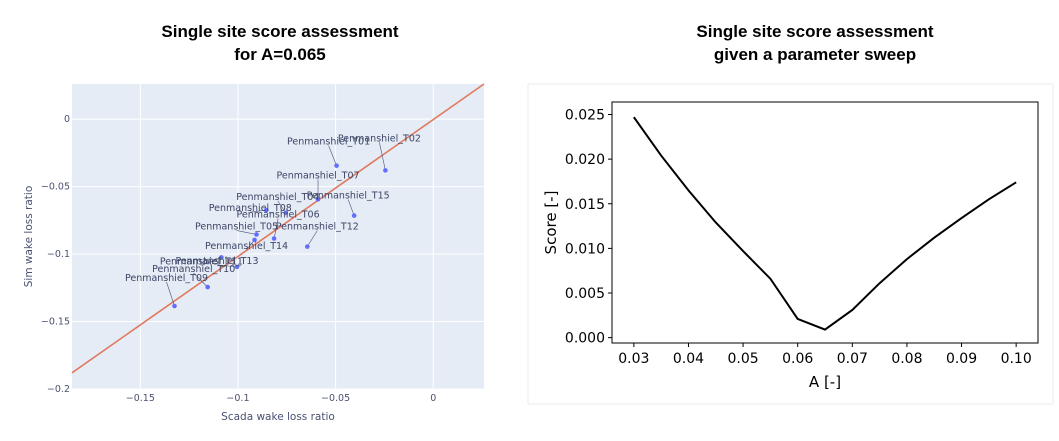  Describe the element at coordinates (348, 196) in the screenshot. I see `left-point-label: Penmanshiel_T15` at that location.